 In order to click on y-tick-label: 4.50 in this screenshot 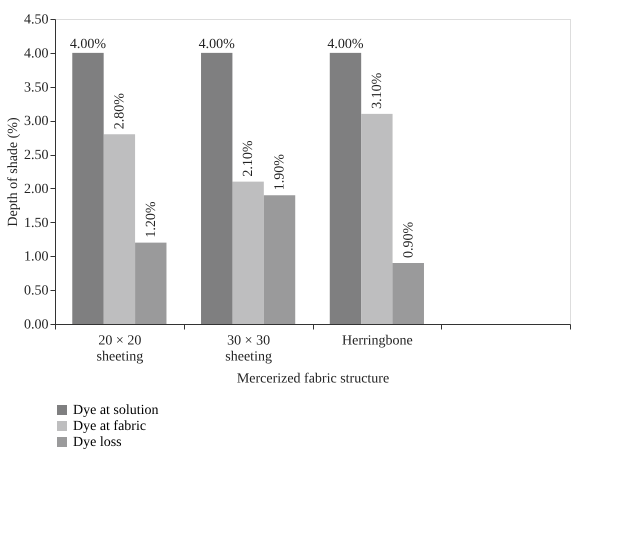, I will do `click(36, 20)`.